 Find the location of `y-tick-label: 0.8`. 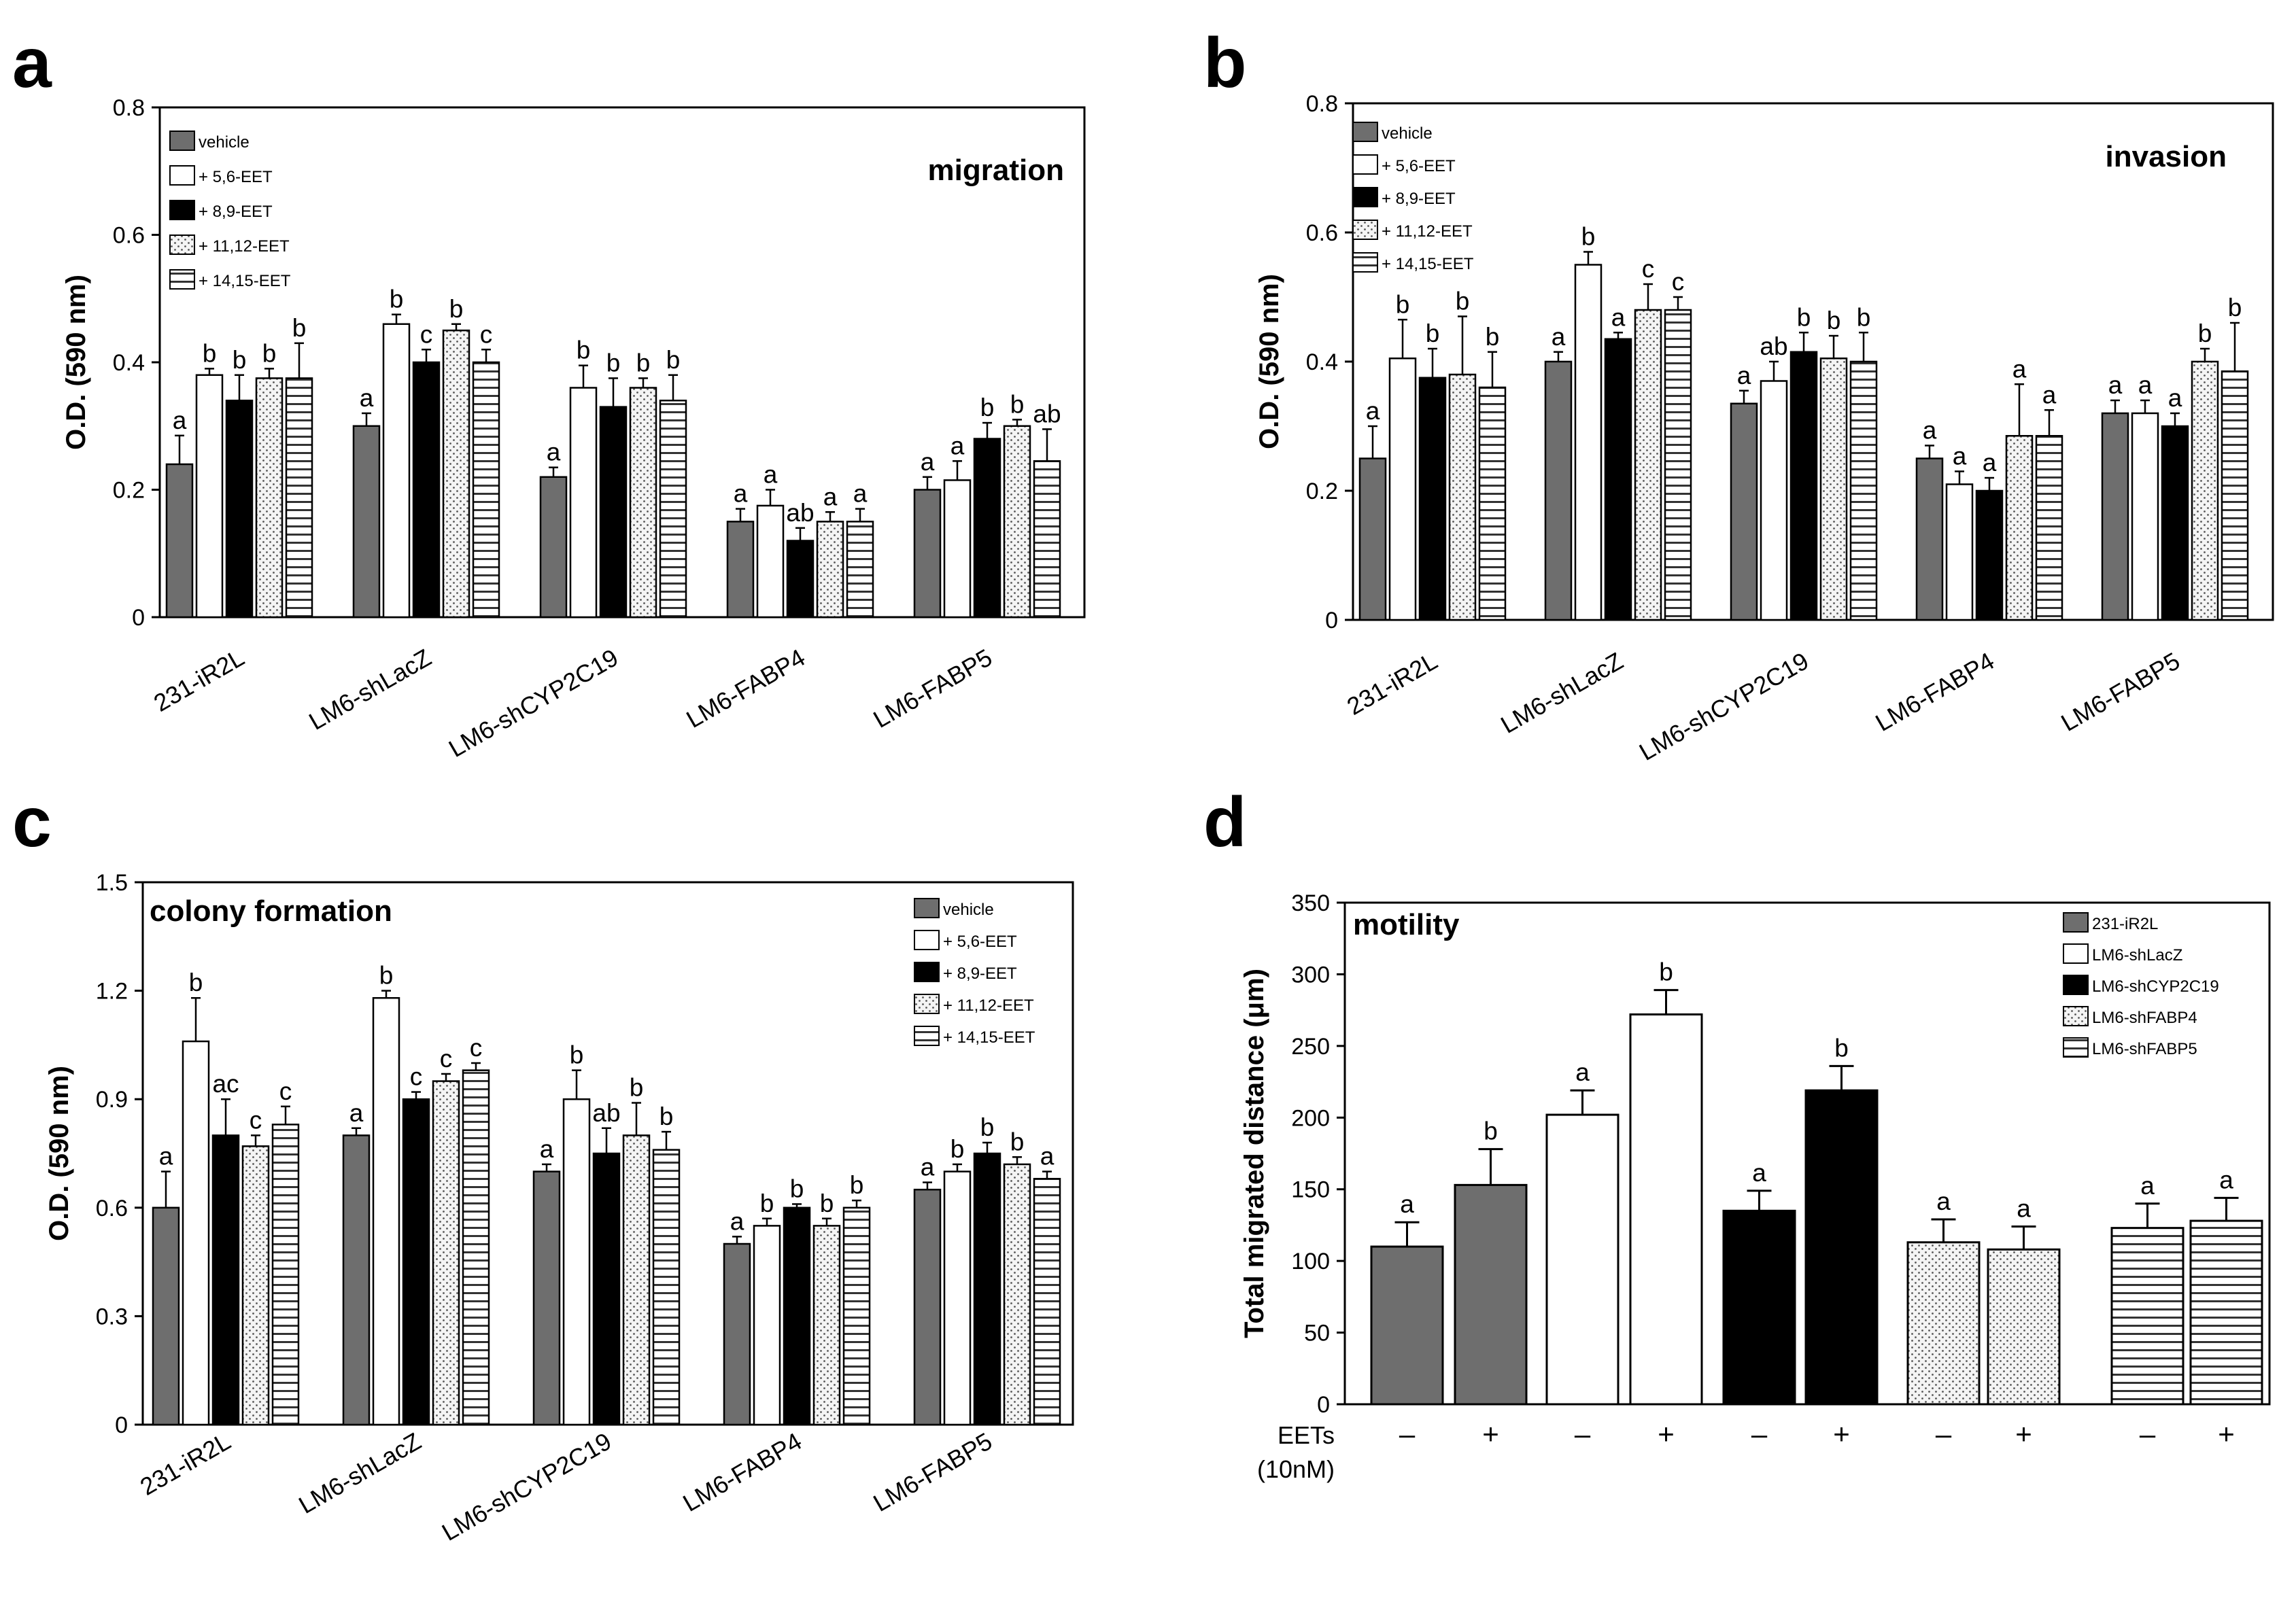

y-tick-label: 0.8 is located at coordinates (129, 108).